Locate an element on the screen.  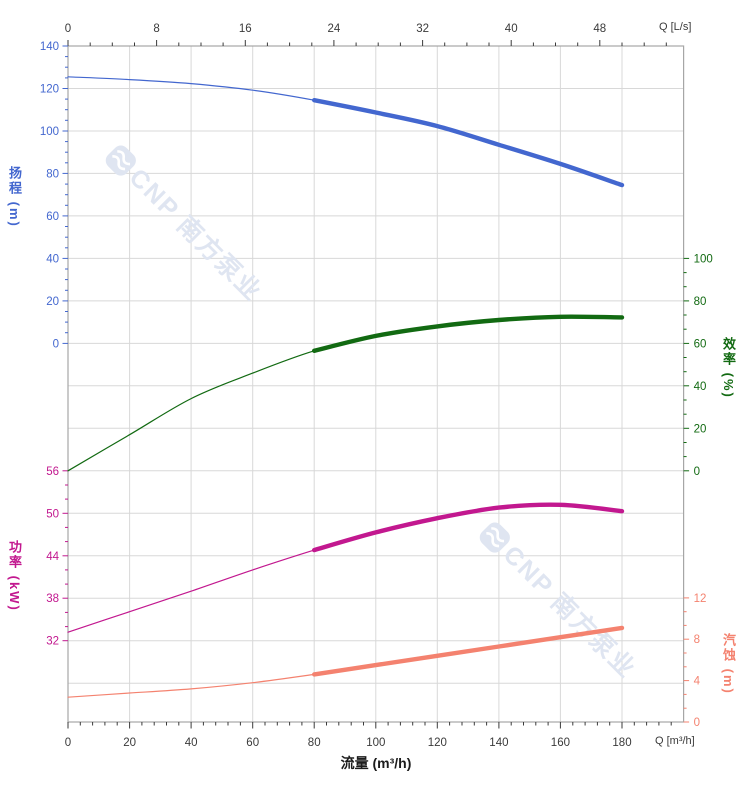
top-axis-ticks is located at coordinates (367, 43).